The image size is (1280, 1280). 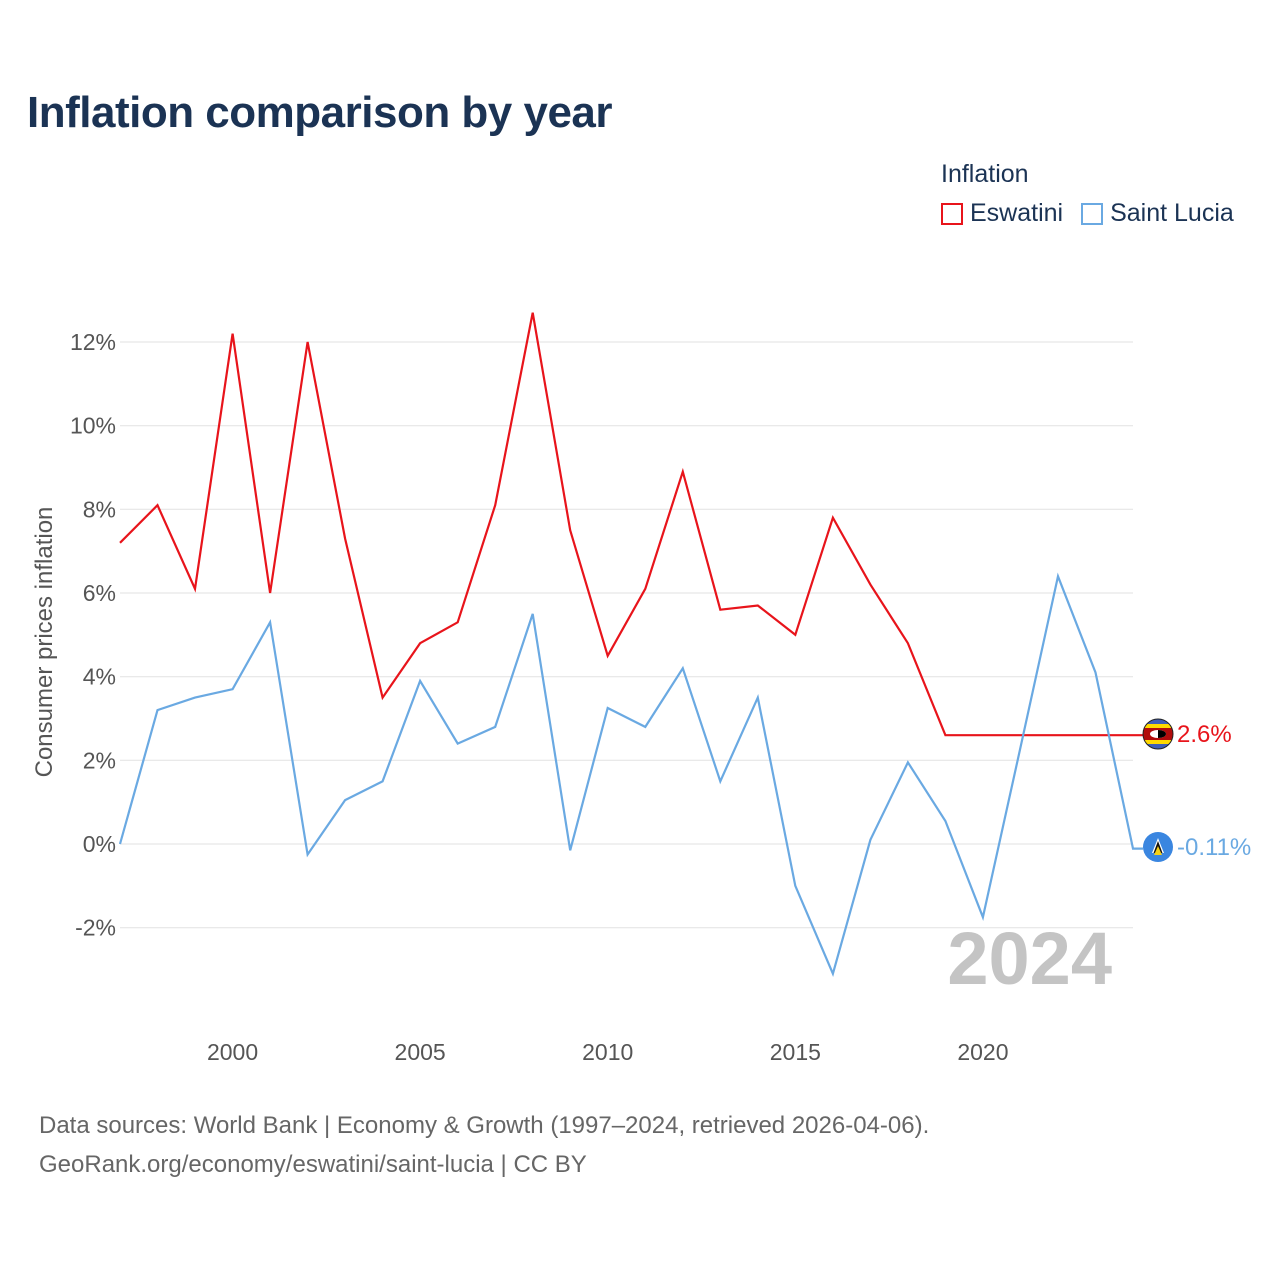 I want to click on x-tick-label: 2005, so click(x=420, y=1052).